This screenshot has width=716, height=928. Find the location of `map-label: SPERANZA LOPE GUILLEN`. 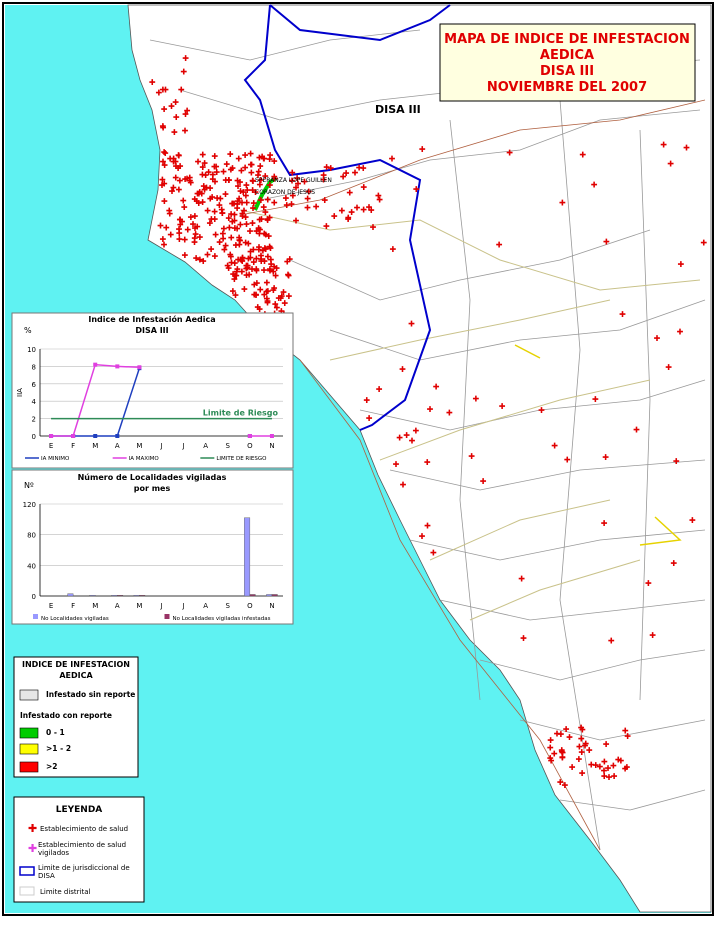

map-label: SPERANZA LOPE GUILLEN is located at coordinates (293, 180).